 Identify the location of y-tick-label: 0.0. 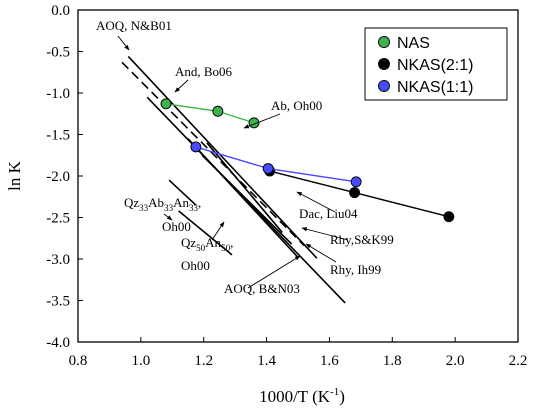
(60, 11).